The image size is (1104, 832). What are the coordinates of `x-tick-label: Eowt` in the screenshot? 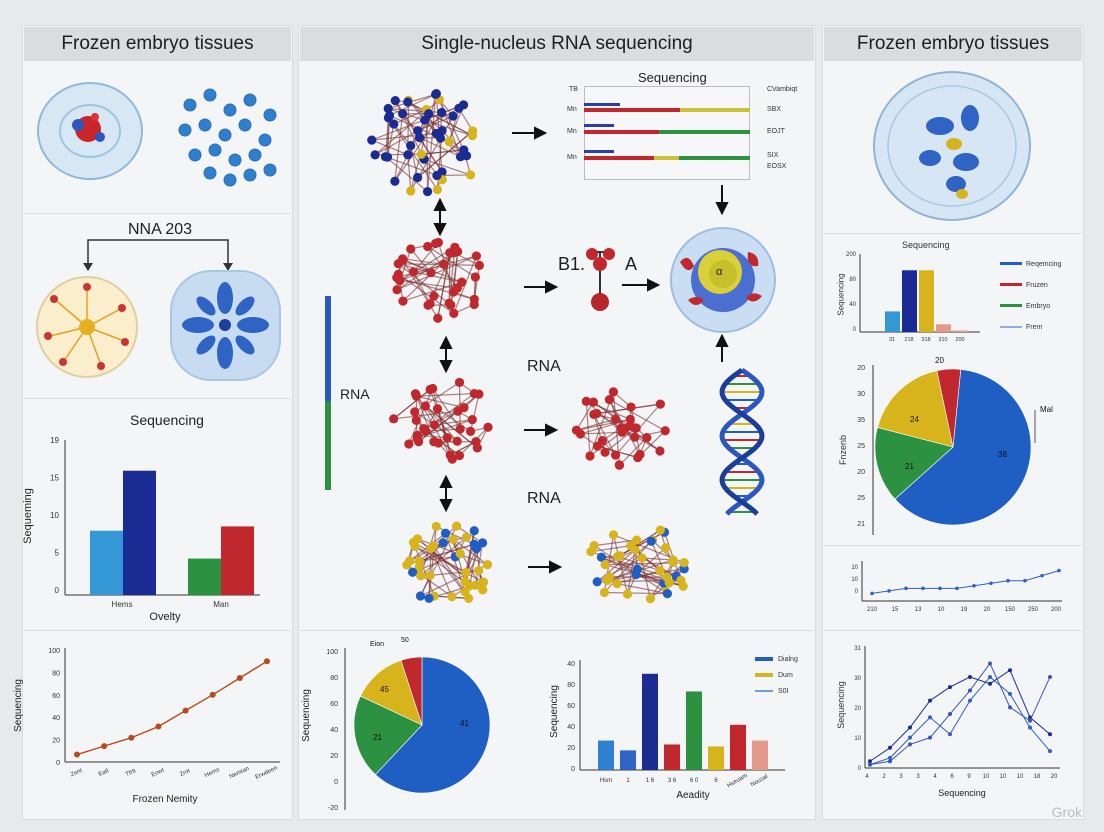 It's located at (158, 772).